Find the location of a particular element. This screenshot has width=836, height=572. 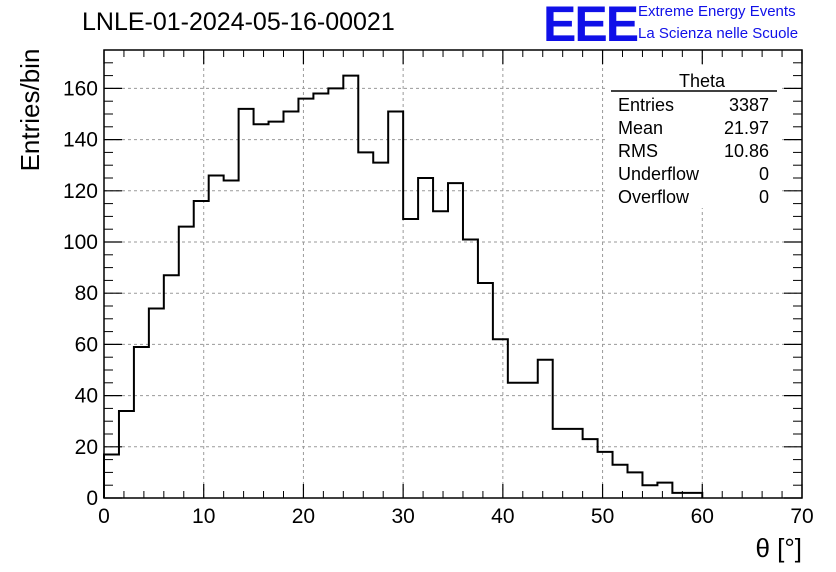

stats-label: Entries is located at coordinates (646, 105).